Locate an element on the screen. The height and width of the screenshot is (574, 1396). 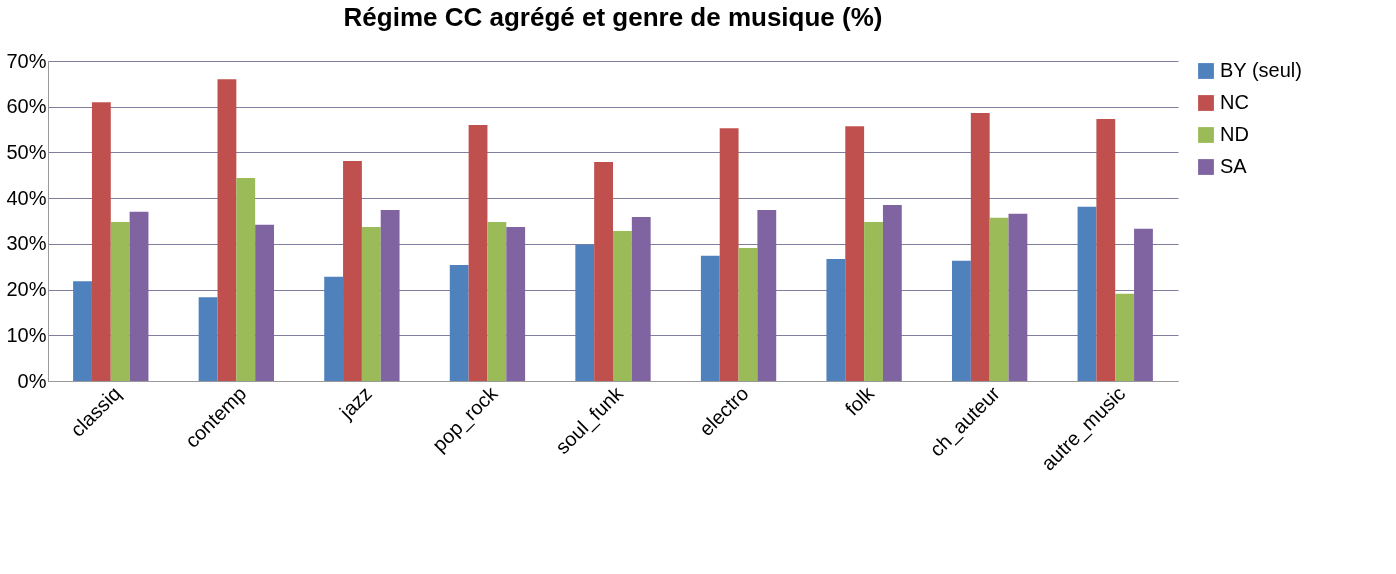
y-tick-label: 20% is located at coordinates (26, 289).